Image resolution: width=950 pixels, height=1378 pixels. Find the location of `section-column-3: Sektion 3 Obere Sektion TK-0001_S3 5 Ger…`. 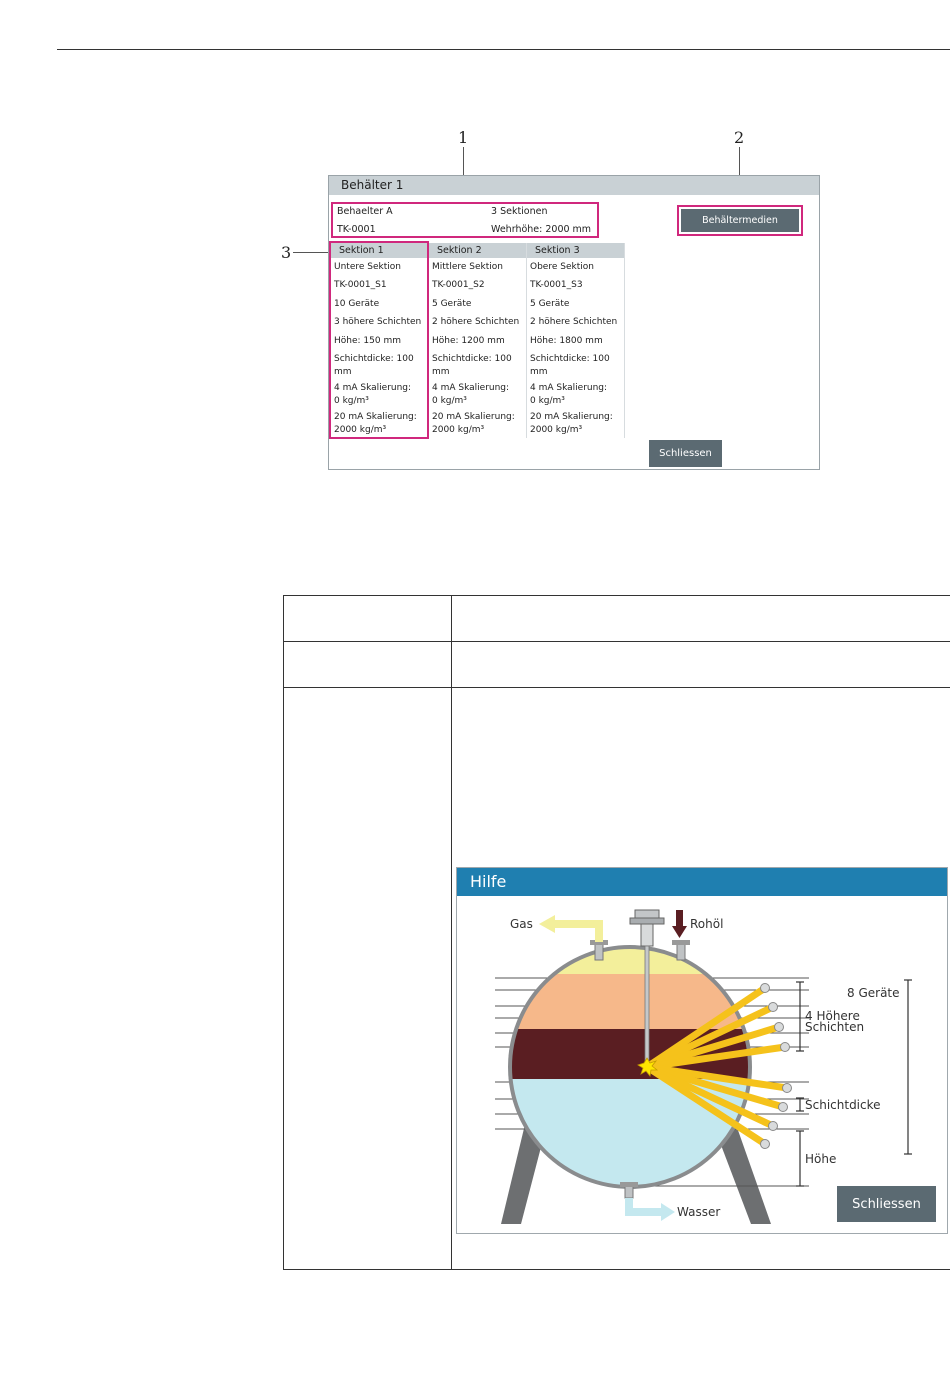

section-column-3: Sektion 3 Obere Sektion TK-0001_S3 5 Ger… is located at coordinates (576, 340).